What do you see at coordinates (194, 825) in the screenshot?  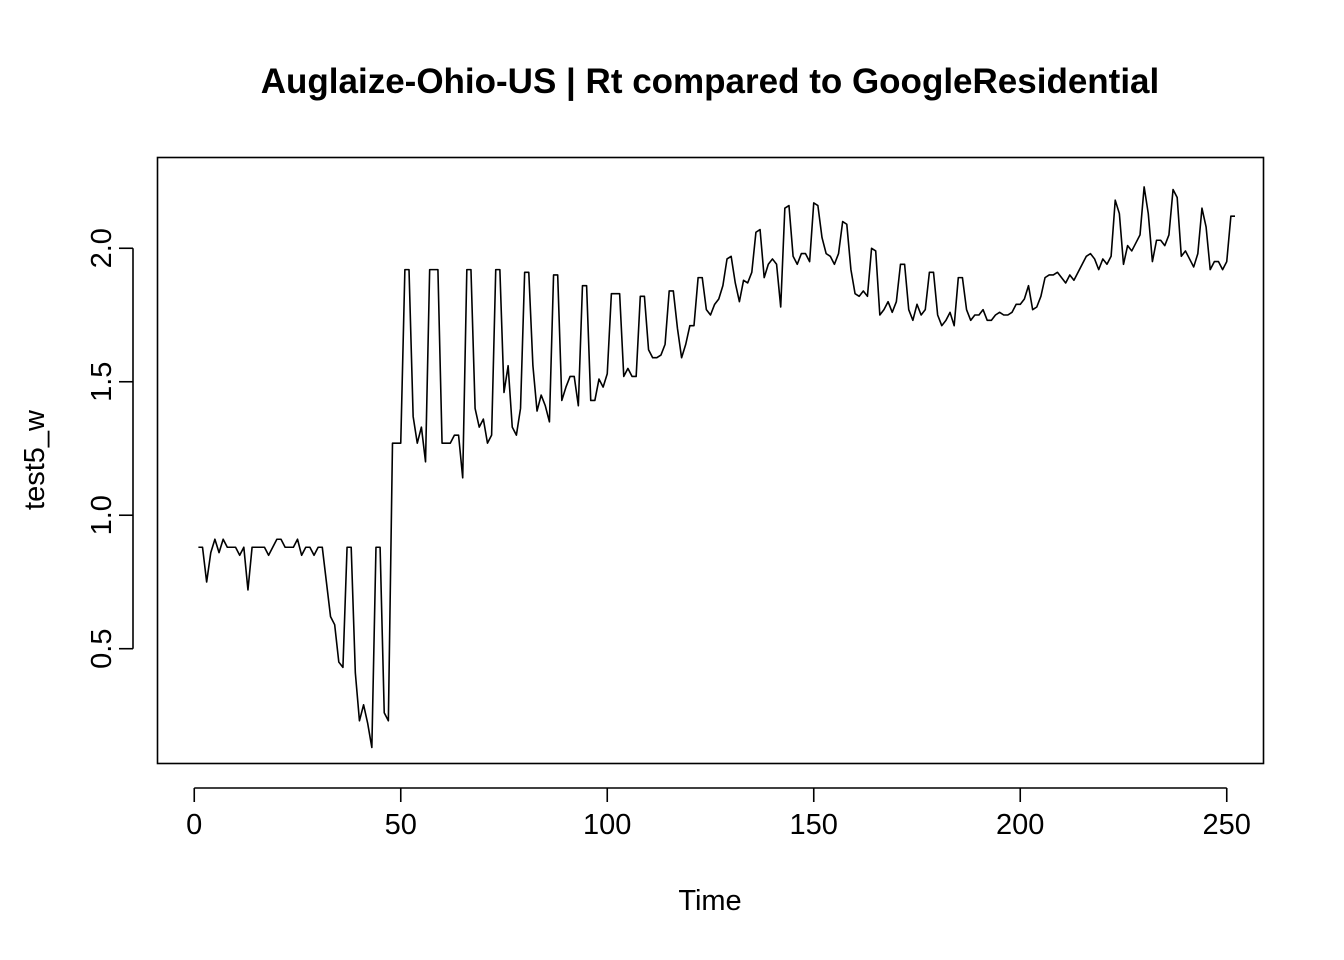 I see `x-tick-label: 0` at bounding box center [194, 825].